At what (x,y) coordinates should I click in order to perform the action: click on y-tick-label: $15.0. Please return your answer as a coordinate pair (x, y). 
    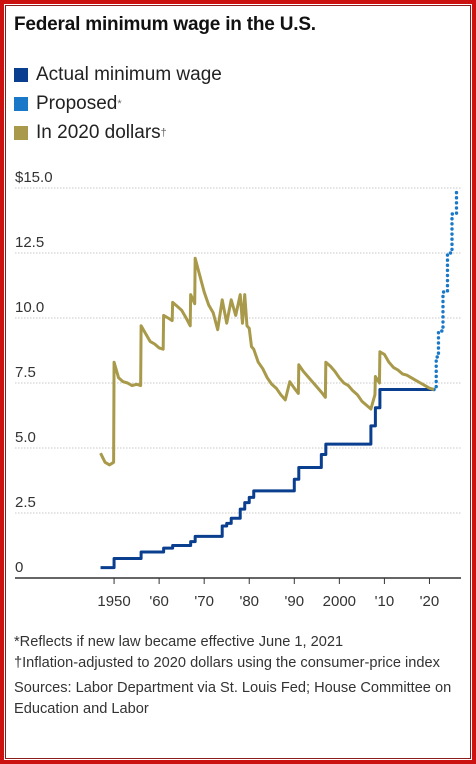
    Looking at the image, I should click on (34, 177).